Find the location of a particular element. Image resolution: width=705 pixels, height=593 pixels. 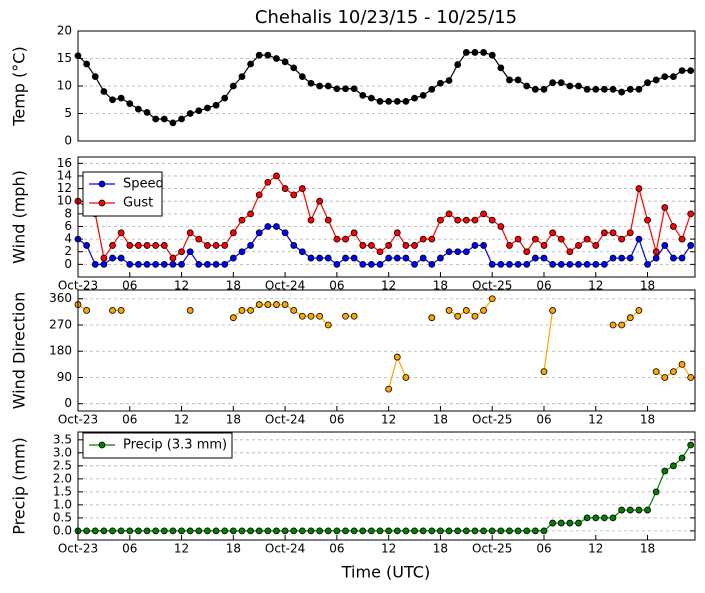

y-tick-label: 3.0 is located at coordinates (62, 452).